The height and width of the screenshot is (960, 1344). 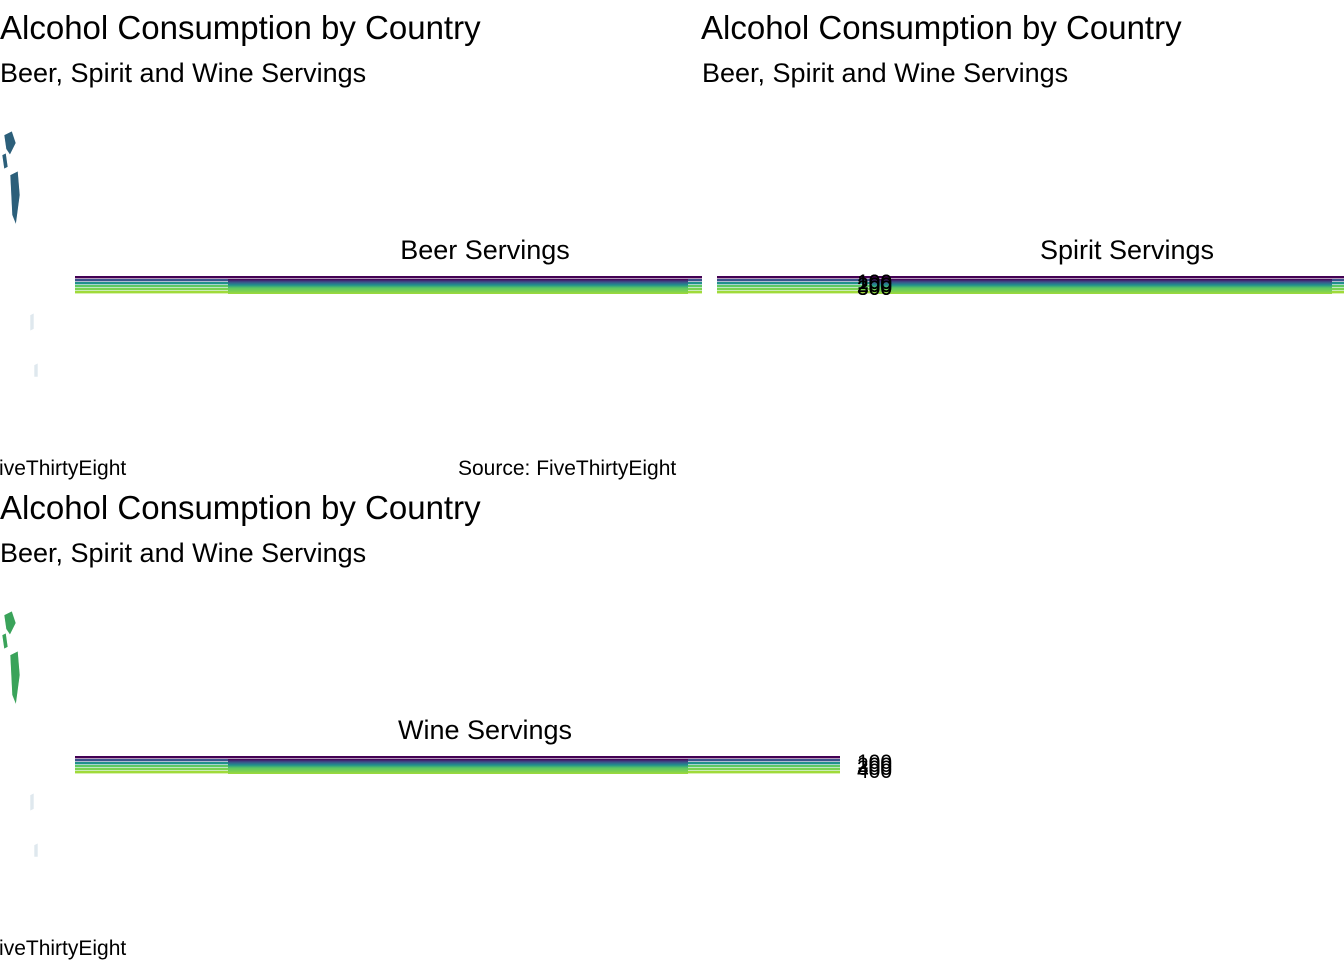 I want to click on legend-tick-label: 400, so click(x=875, y=771).